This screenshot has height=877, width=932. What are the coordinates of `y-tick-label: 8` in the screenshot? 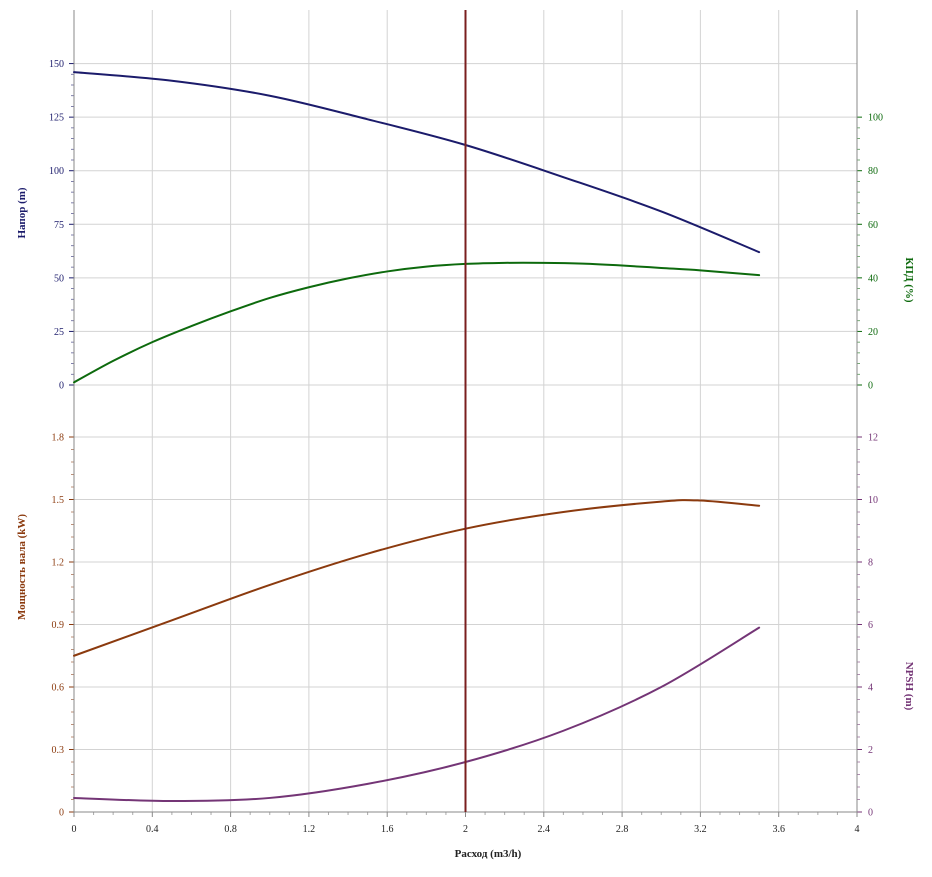 It's located at (870, 563).